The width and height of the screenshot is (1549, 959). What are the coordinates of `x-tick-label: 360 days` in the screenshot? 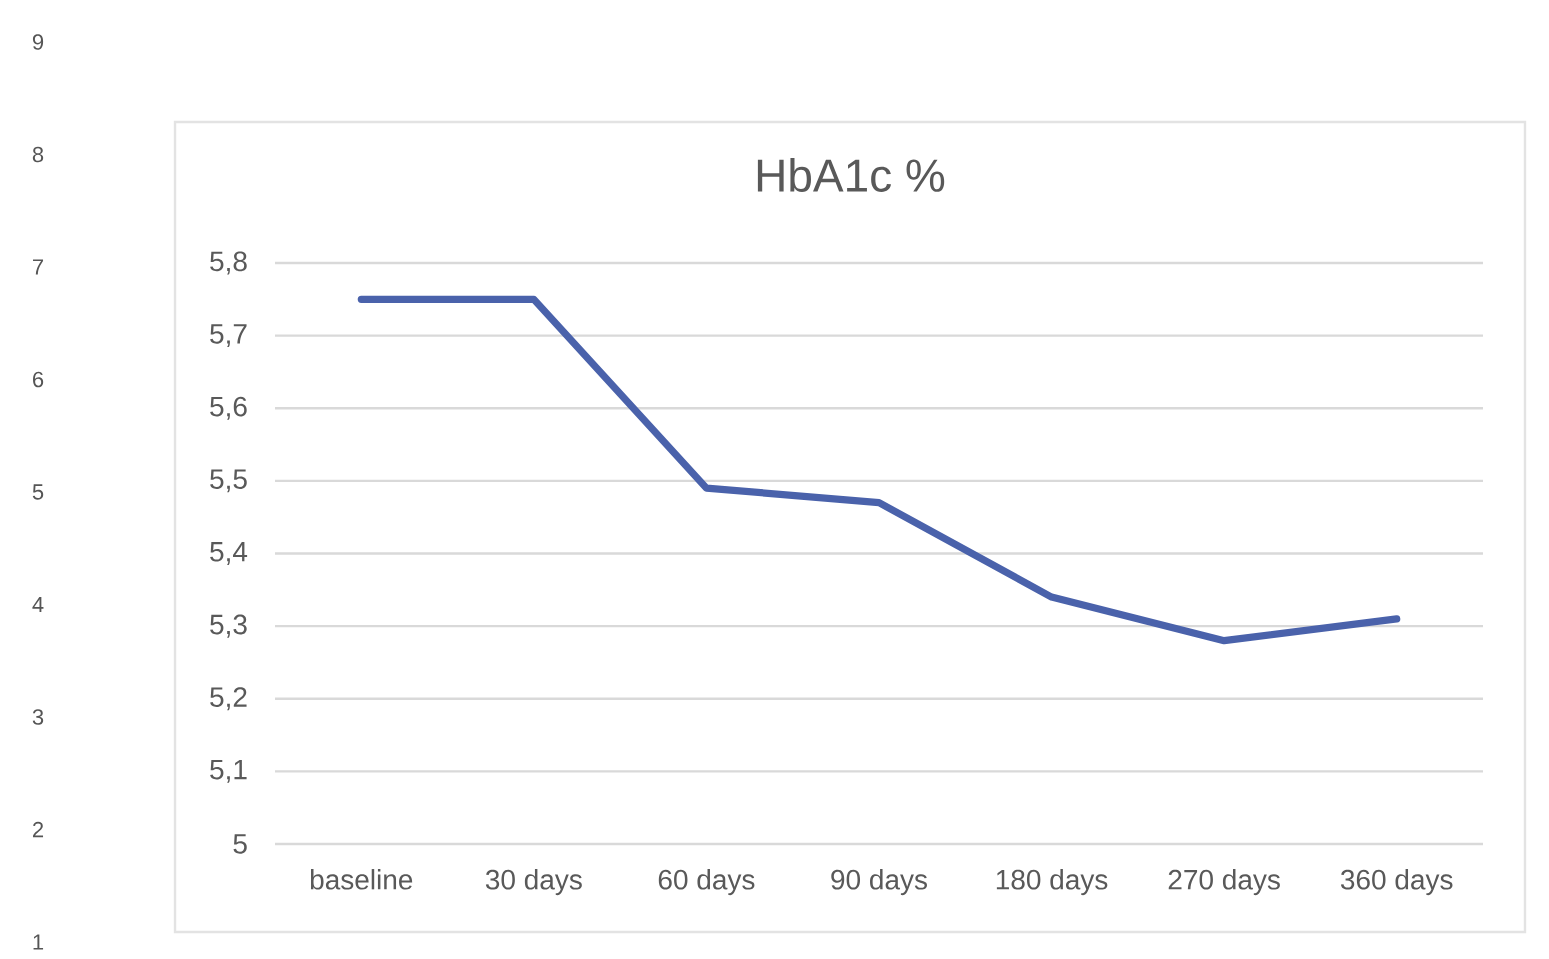 It's located at (1396, 882).